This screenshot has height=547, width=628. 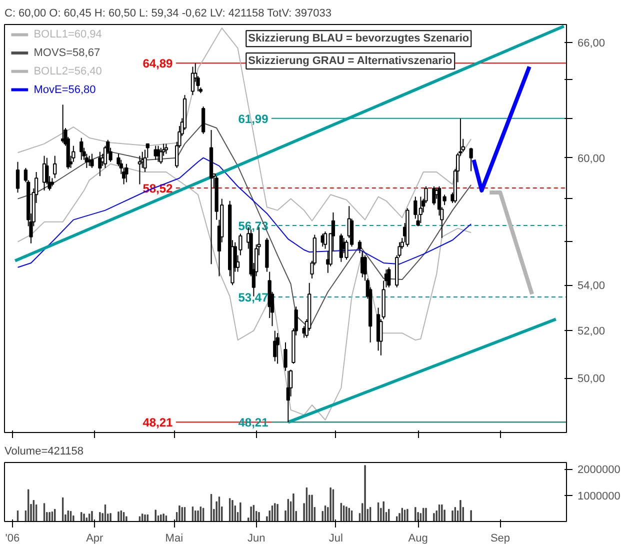 What do you see at coordinates (256, 538) in the screenshot?
I see `x-tick-label: Jun` at bounding box center [256, 538].